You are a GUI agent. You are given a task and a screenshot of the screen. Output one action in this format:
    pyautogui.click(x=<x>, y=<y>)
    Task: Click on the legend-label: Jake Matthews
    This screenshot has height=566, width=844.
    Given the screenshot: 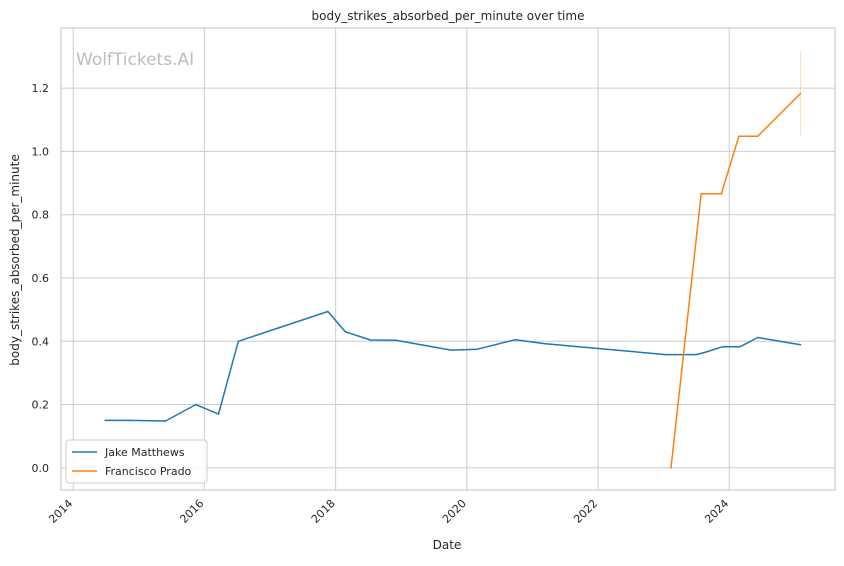 What is the action you would take?
    pyautogui.click(x=144, y=452)
    